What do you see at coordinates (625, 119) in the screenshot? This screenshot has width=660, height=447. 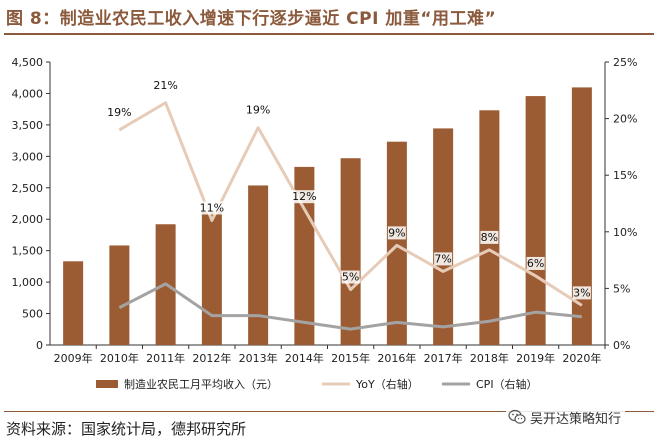 I see `right-tick-label: 20%` at bounding box center [625, 119].